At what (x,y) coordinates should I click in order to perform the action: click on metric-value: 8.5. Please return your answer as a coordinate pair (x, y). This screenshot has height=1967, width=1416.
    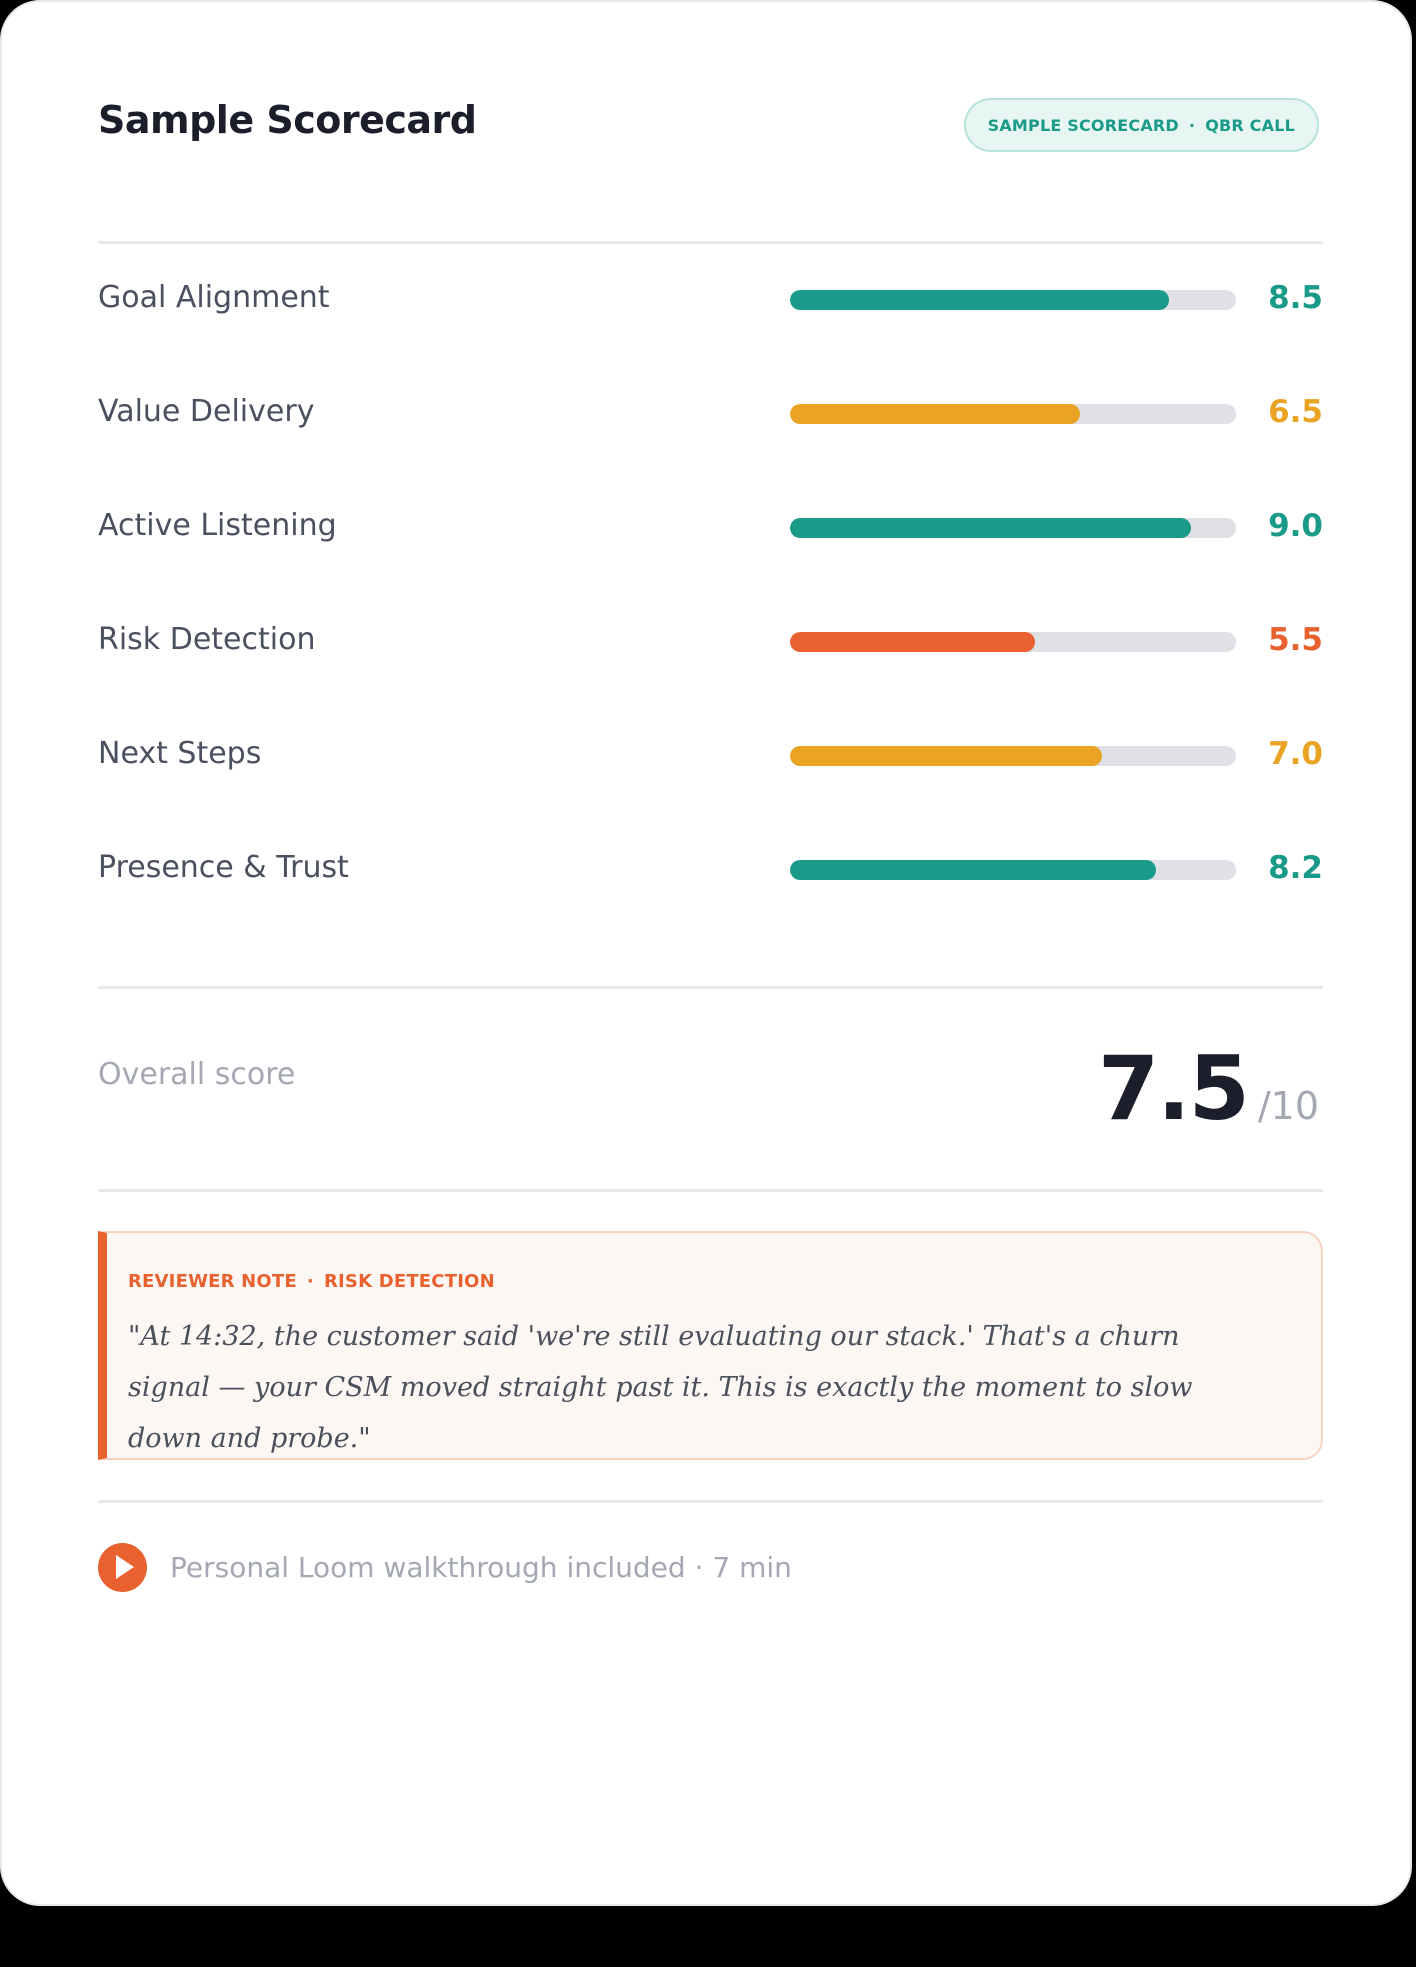
    Looking at the image, I should click on (1295, 298).